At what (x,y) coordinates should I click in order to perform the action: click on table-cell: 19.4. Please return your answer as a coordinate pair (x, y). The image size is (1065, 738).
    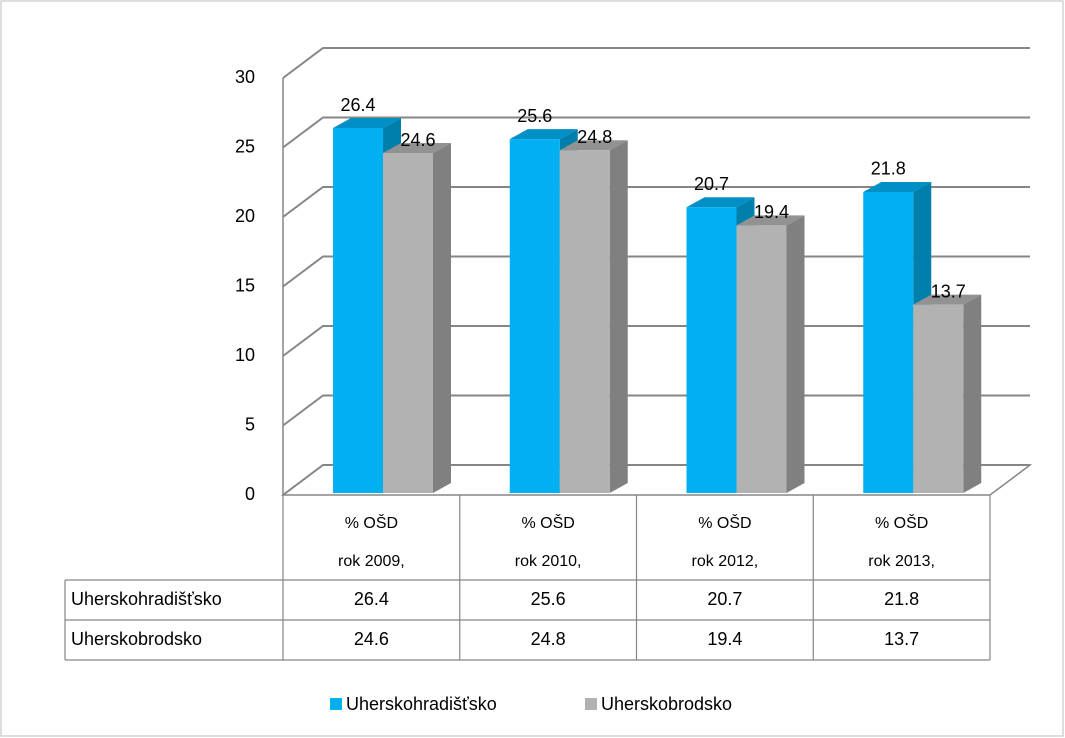
    Looking at the image, I should click on (724, 639).